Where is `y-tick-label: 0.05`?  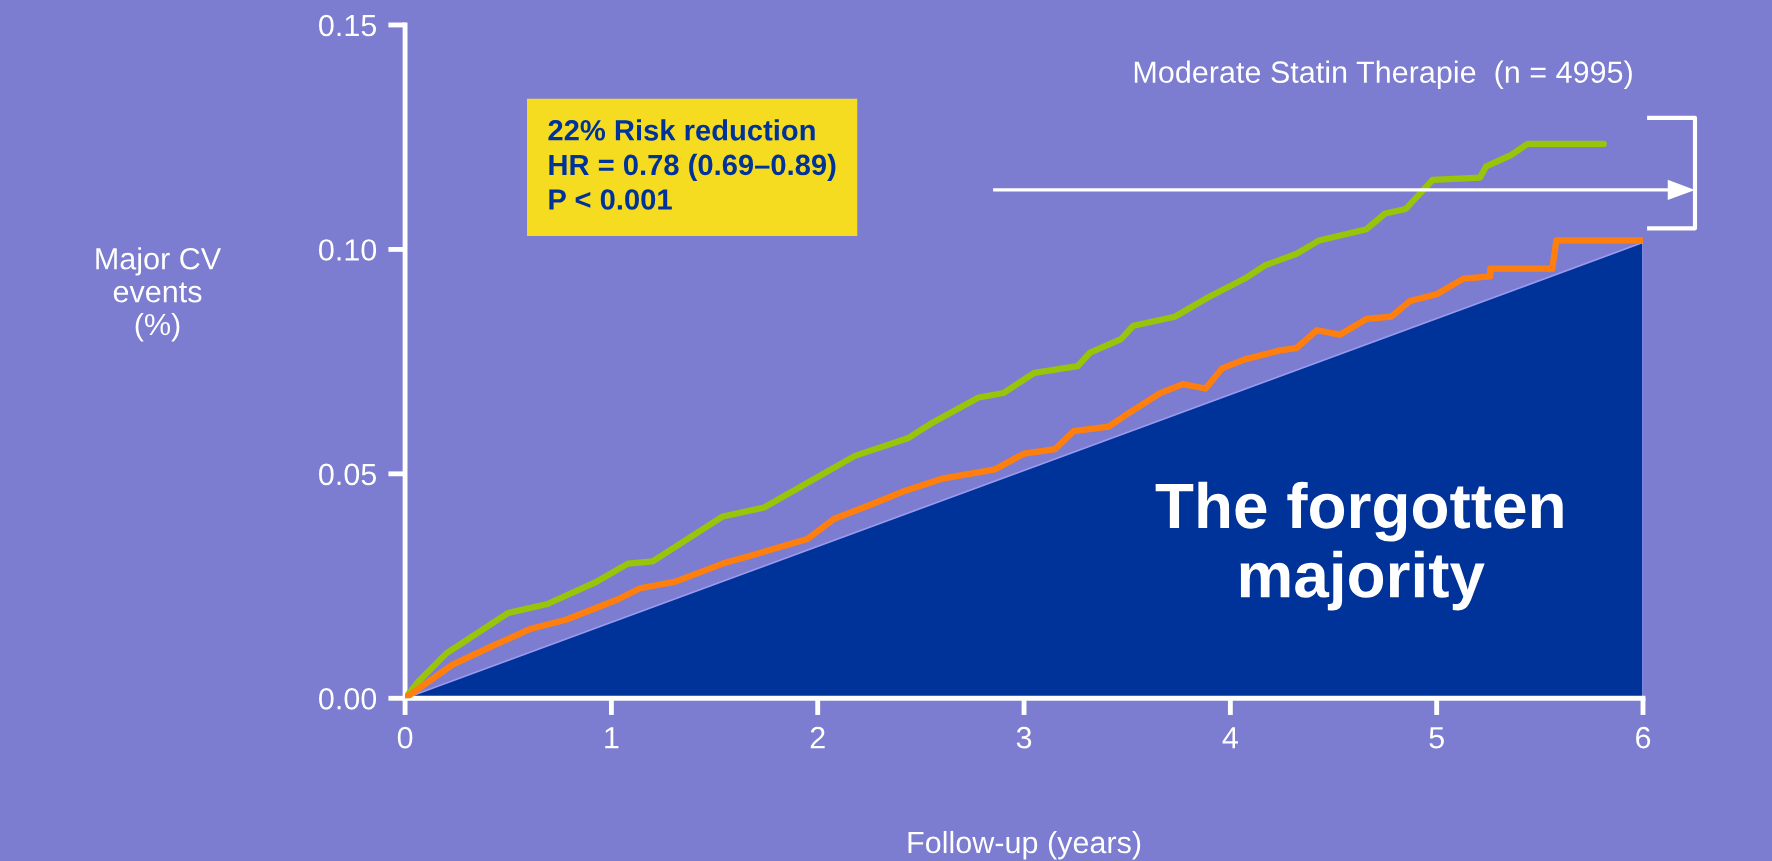 y-tick-label: 0.05 is located at coordinates (348, 474).